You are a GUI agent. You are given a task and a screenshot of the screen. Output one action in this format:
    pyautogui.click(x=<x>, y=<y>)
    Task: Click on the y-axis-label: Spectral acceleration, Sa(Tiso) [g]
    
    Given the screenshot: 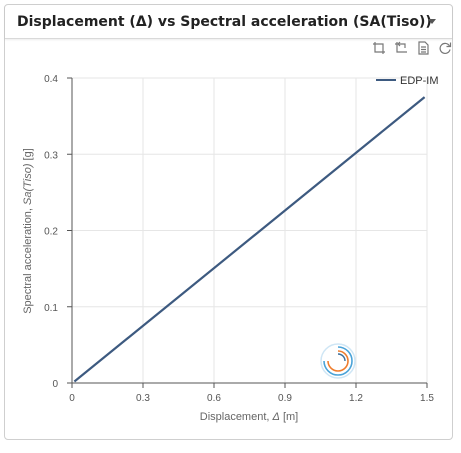 What is the action you would take?
    pyautogui.click(x=28, y=231)
    